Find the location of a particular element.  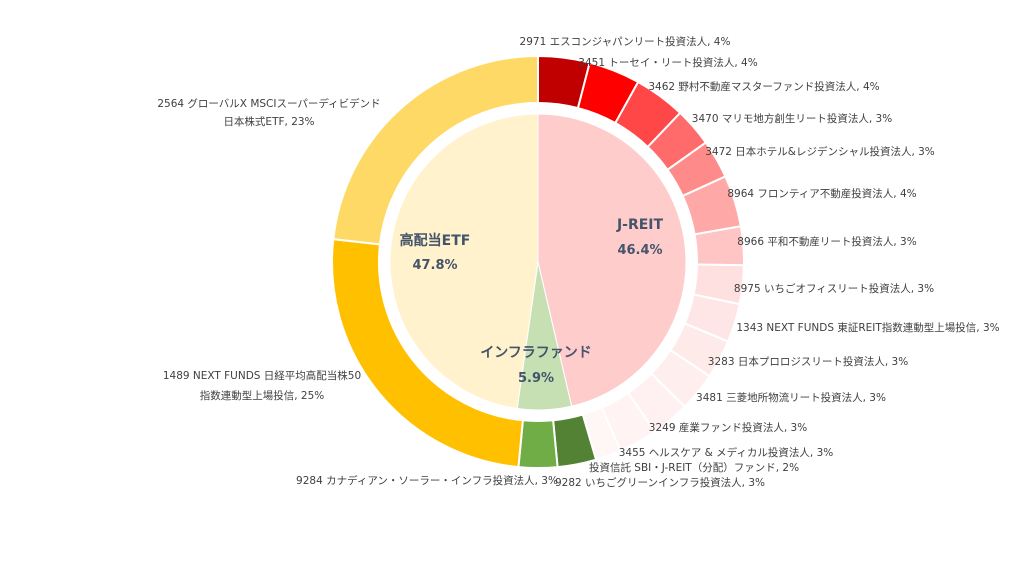

inner-label-pct-1: 5.9% is located at coordinates (536, 378).